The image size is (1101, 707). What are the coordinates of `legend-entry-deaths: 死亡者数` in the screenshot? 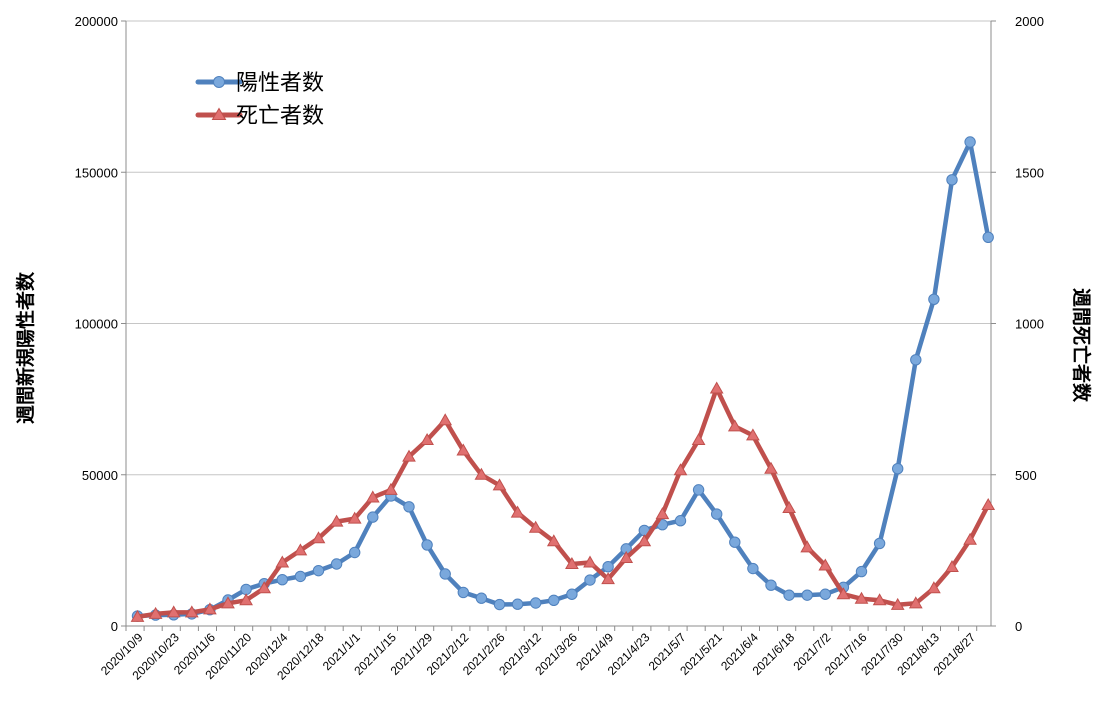 It's located at (259, 116).